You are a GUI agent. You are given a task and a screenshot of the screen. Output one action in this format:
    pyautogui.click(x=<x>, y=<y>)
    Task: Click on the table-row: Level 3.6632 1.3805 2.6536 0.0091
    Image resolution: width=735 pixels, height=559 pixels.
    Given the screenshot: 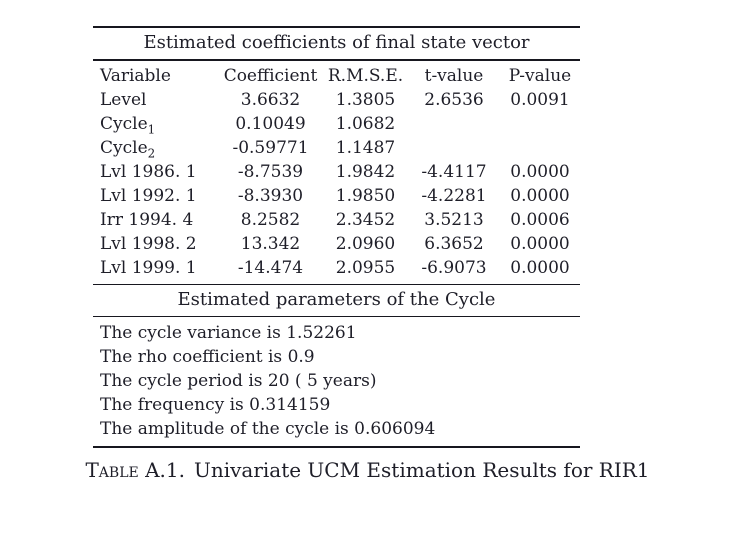 What is the action you would take?
    pyautogui.click(x=336, y=100)
    